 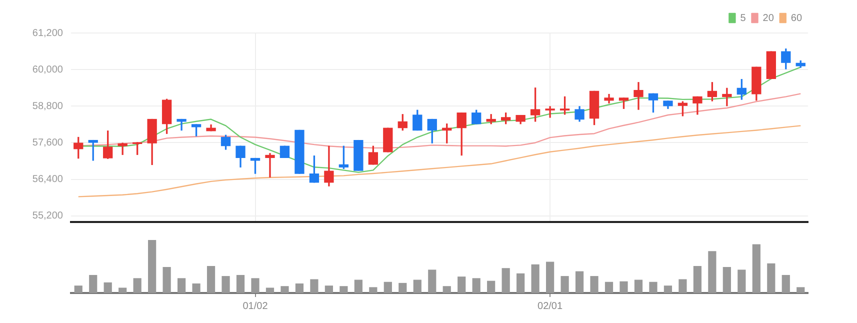 What do you see at coordinates (48, 180) in the screenshot?
I see `y-tick-label: 56,400` at bounding box center [48, 180].